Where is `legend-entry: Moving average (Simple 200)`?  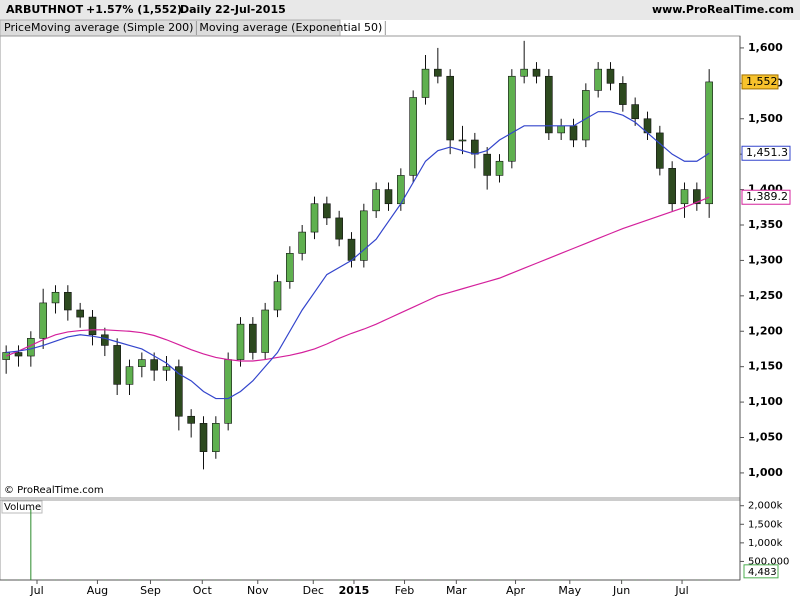 legend-entry: Moving average (Simple 200) is located at coordinates (112, 27).